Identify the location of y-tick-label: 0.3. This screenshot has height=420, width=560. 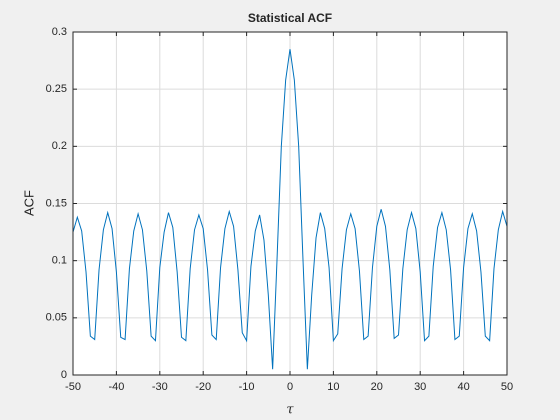
(59, 32).